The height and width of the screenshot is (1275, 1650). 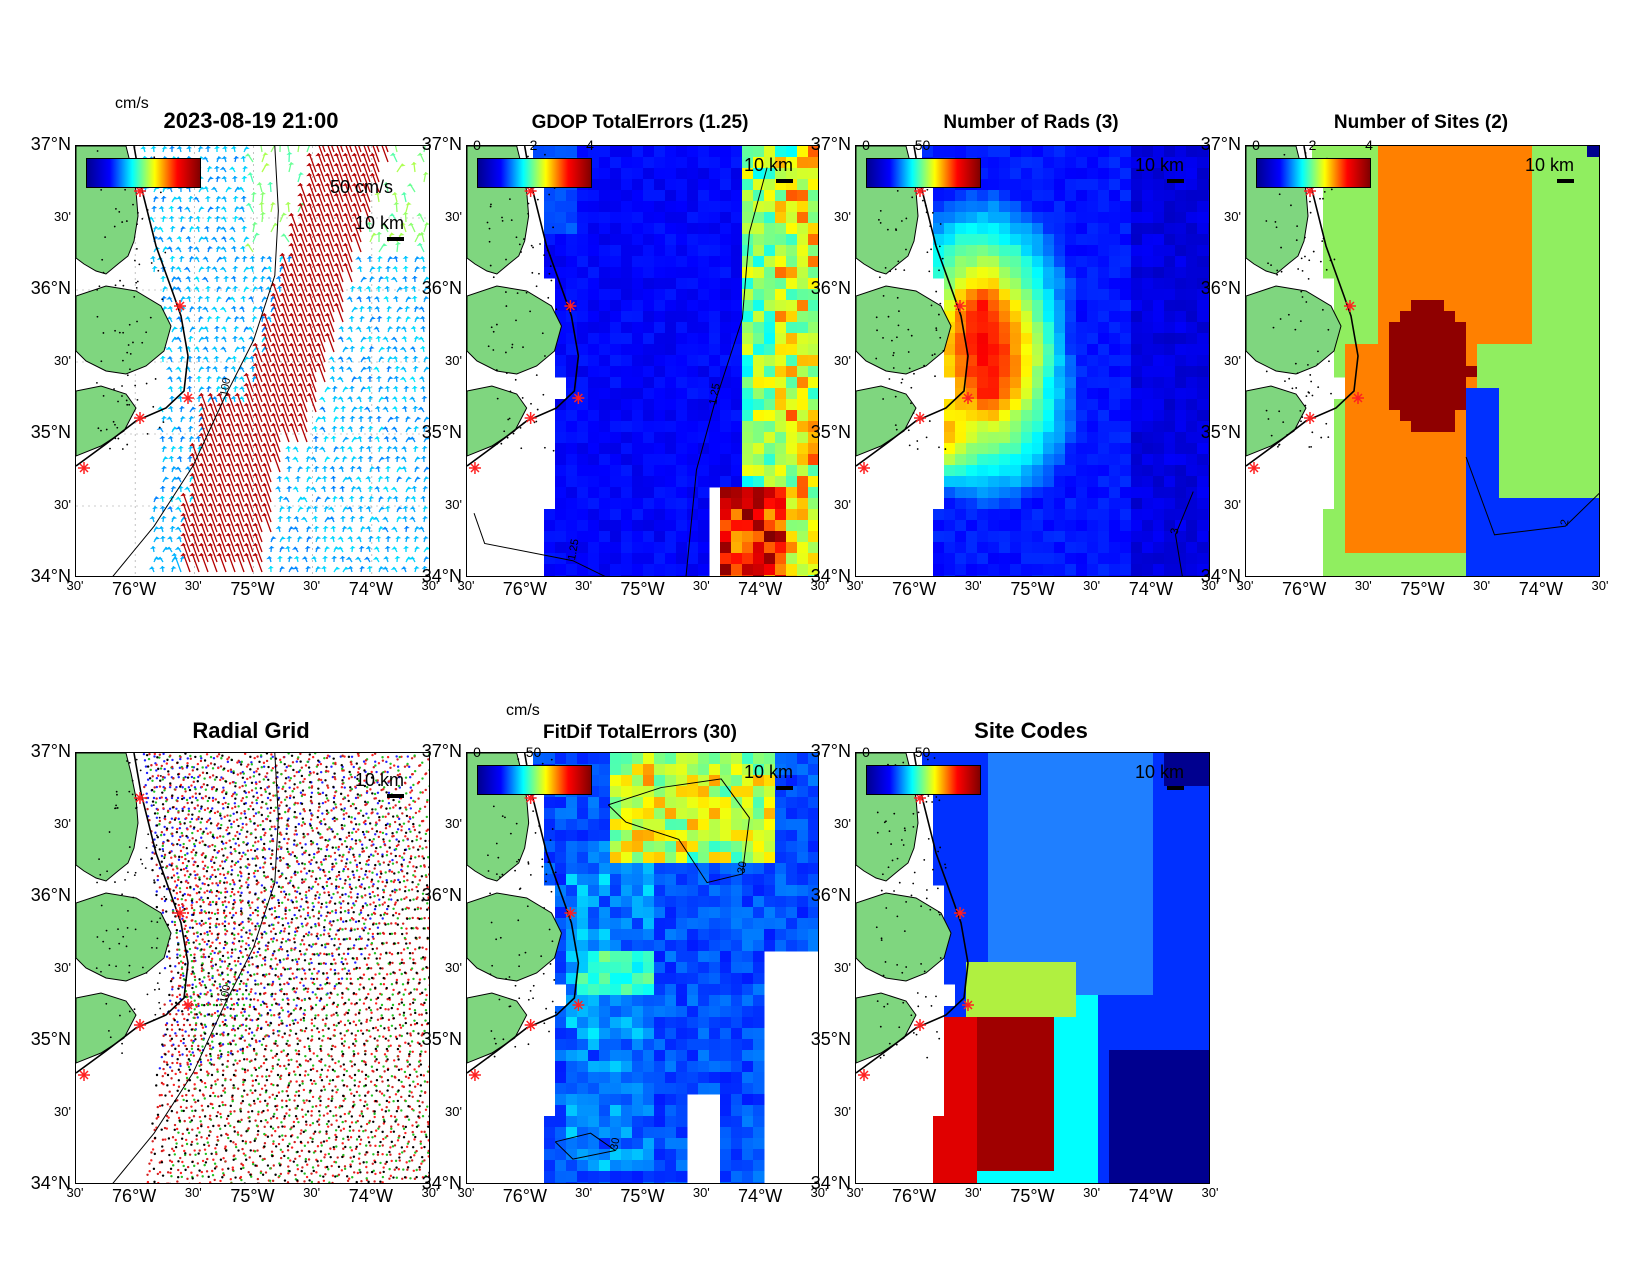 I want to click on colorbar, so click(x=143, y=173).